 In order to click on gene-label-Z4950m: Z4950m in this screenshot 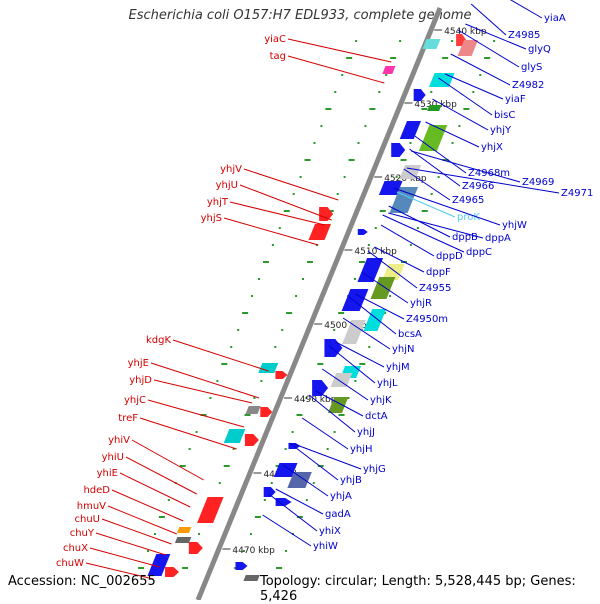, I will do `click(427, 319)`.